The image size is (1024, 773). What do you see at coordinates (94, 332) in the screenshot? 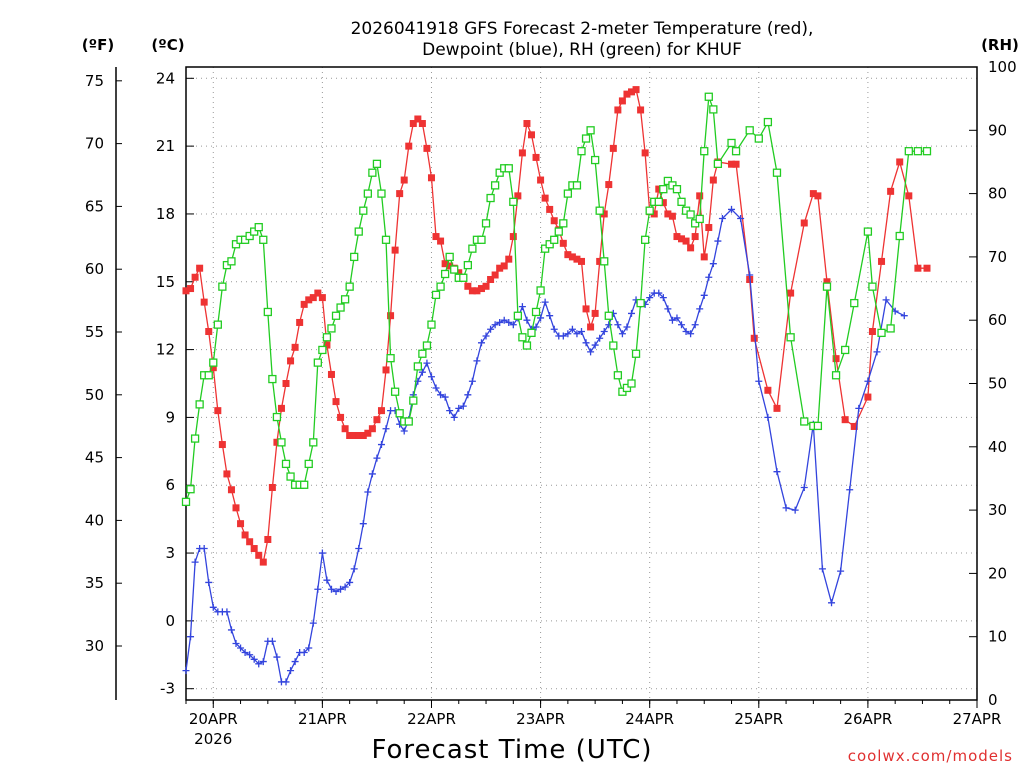
I see `fahrenheit-tick-label: 55` at bounding box center [94, 332].